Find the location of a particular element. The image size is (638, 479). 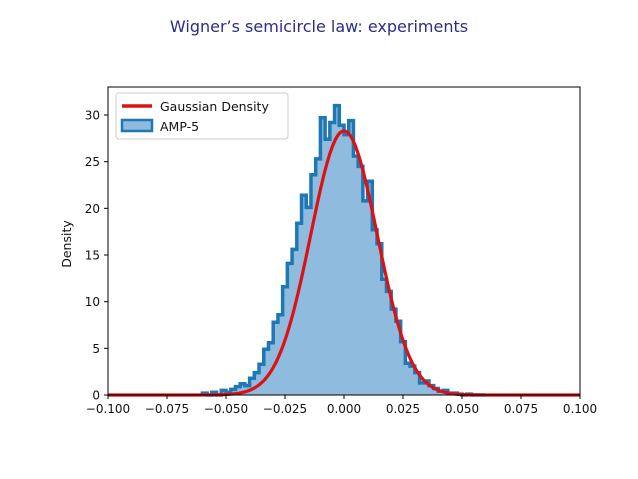

x-tick-label: −0.075 is located at coordinates (167, 409).